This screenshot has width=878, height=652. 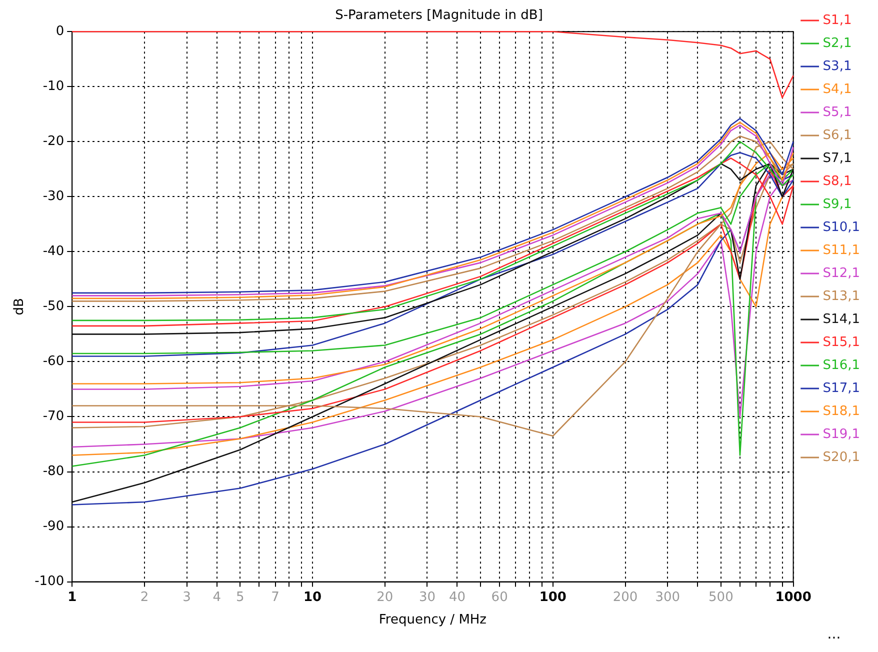 I want to click on y-tick-label: -70, so click(x=53, y=416).